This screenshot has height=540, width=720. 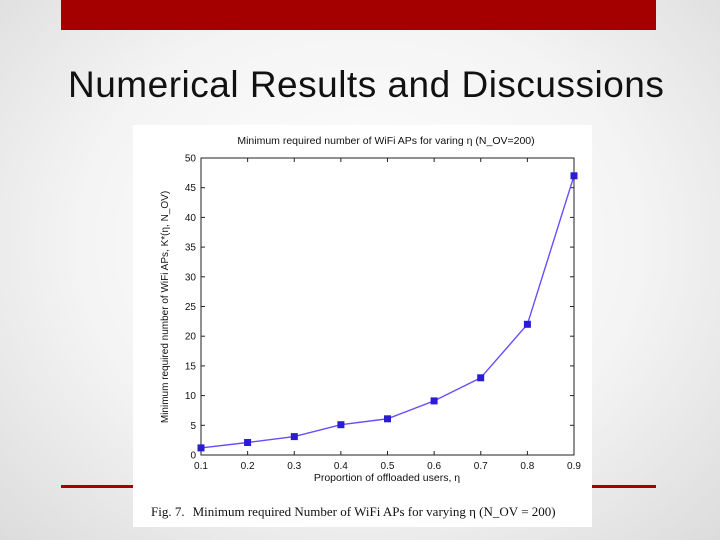 What do you see at coordinates (193, 426) in the screenshot?
I see `y-tick-label: 5` at bounding box center [193, 426].